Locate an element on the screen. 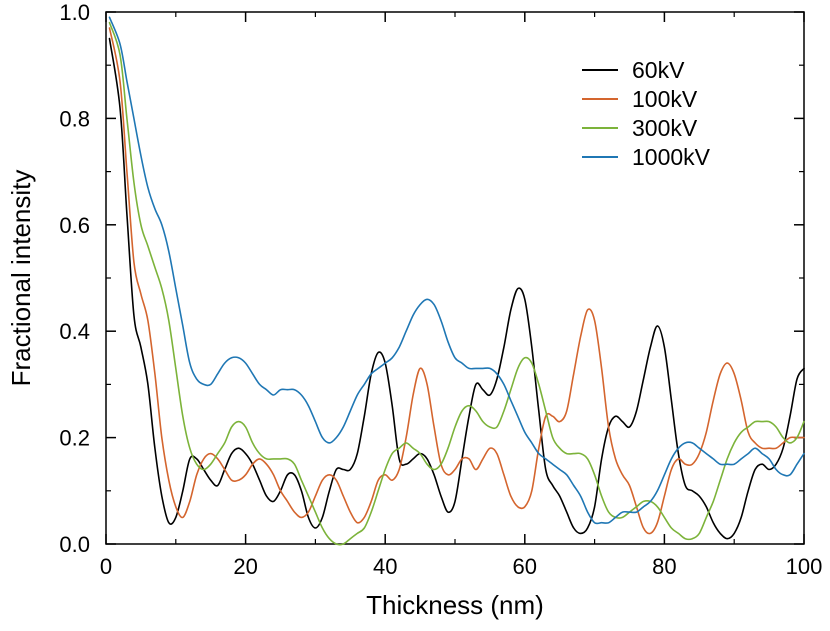  legend-label-60kV: 60kV is located at coordinates (658, 70).